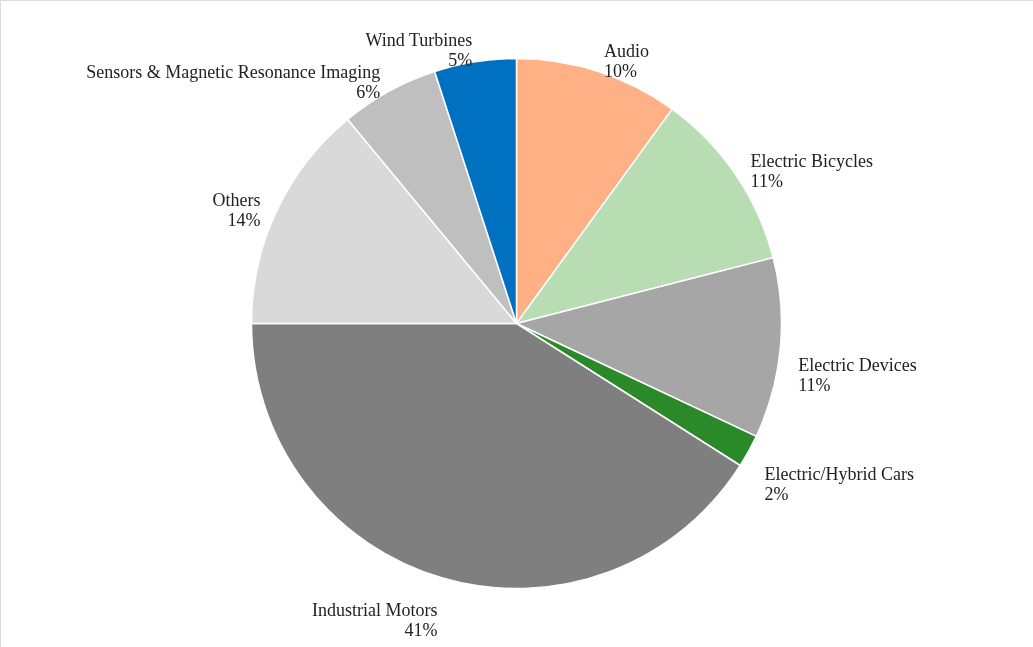 The width and height of the screenshot is (1033, 647). Describe the element at coordinates (812, 160) in the screenshot. I see `slice-label: Electric Bicycles` at that location.